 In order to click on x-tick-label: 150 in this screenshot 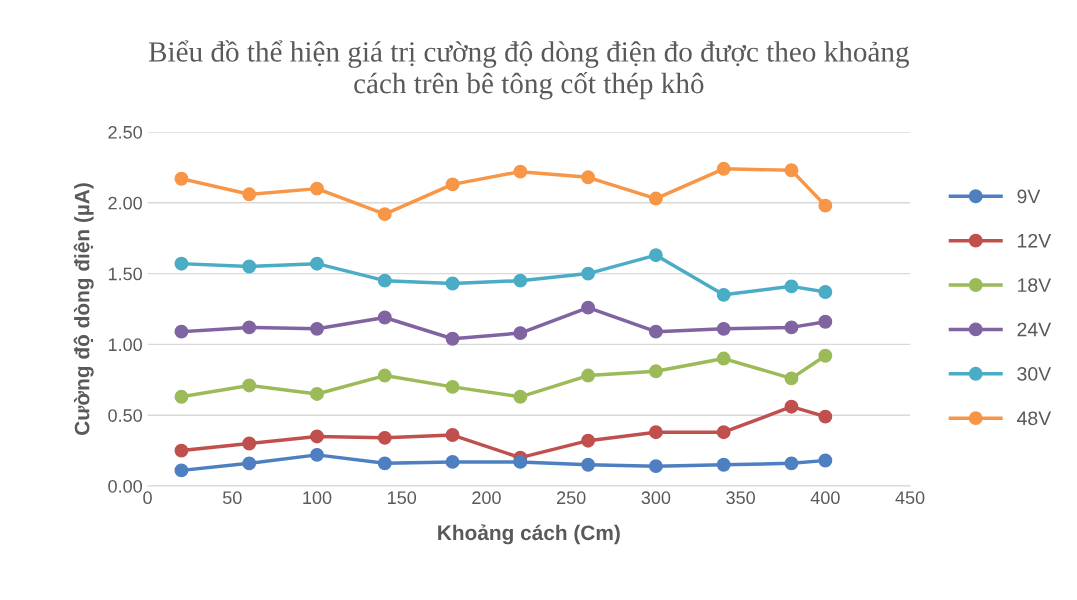, I will do `click(402, 498)`.